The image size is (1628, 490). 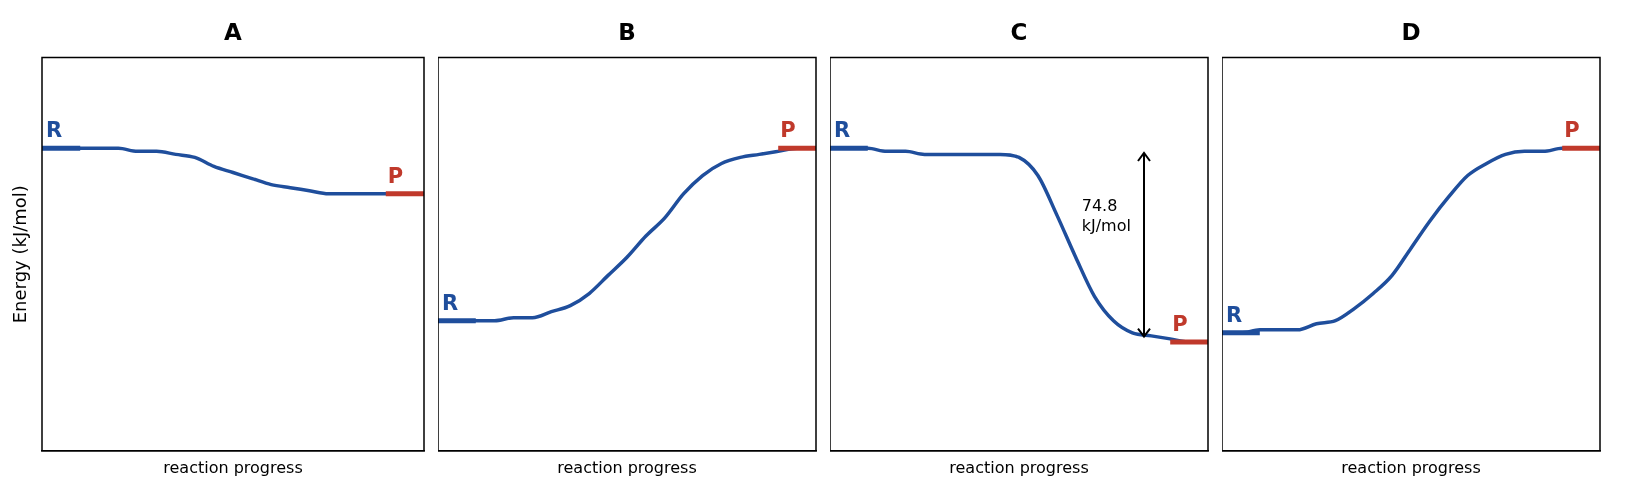 I want to click on chart-title: B, so click(x=627, y=31).